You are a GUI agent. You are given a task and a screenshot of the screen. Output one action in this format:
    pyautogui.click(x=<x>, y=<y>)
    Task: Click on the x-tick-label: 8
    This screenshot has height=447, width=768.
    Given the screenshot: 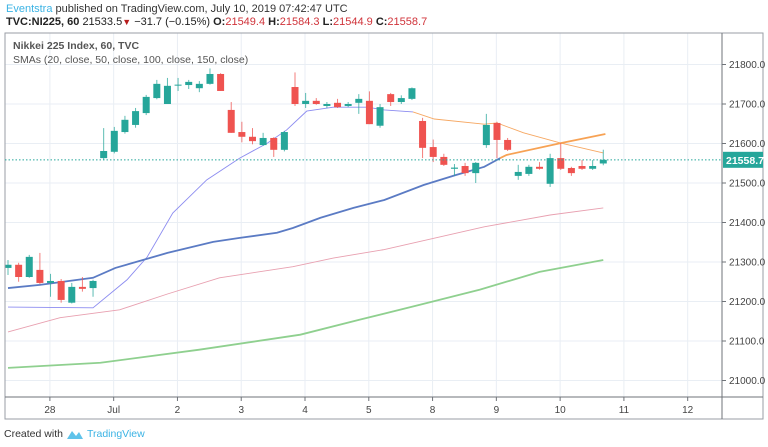 What is the action you would take?
    pyautogui.click(x=433, y=410)
    